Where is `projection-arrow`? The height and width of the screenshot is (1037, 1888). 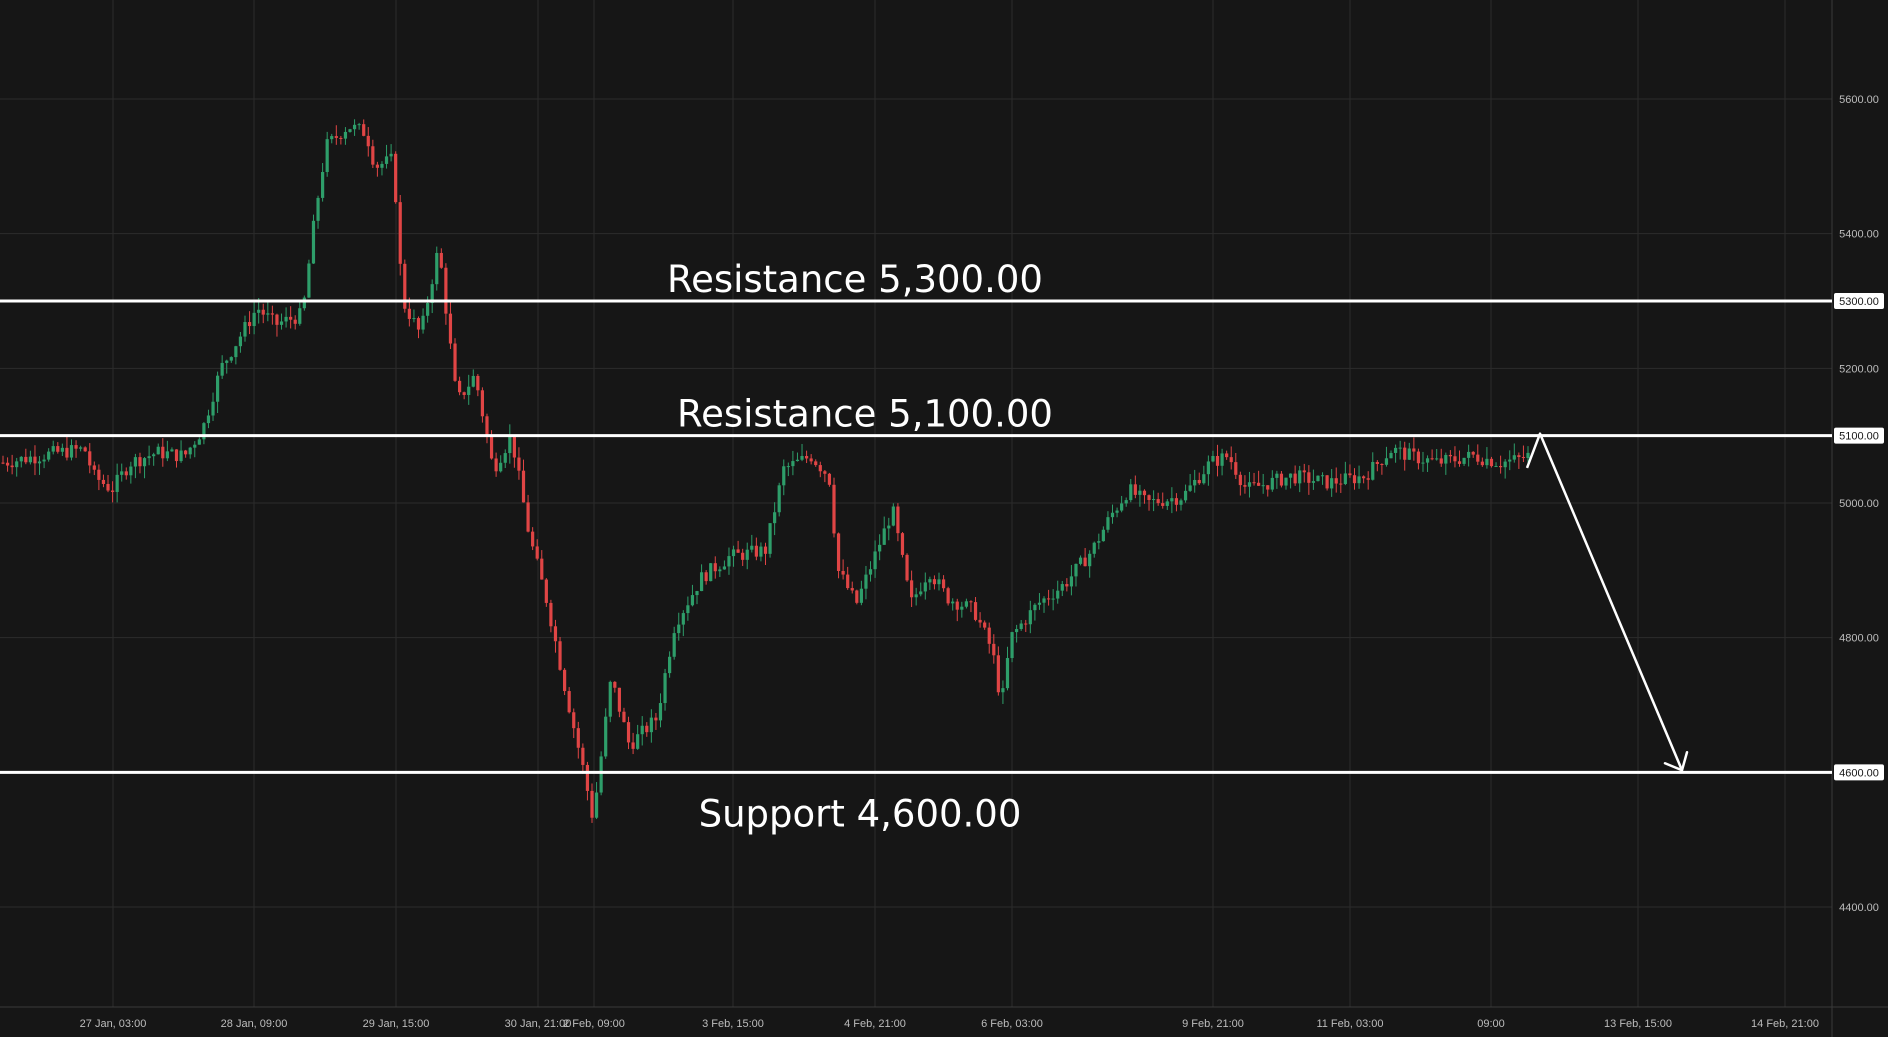 projection-arrow is located at coordinates (1607, 602).